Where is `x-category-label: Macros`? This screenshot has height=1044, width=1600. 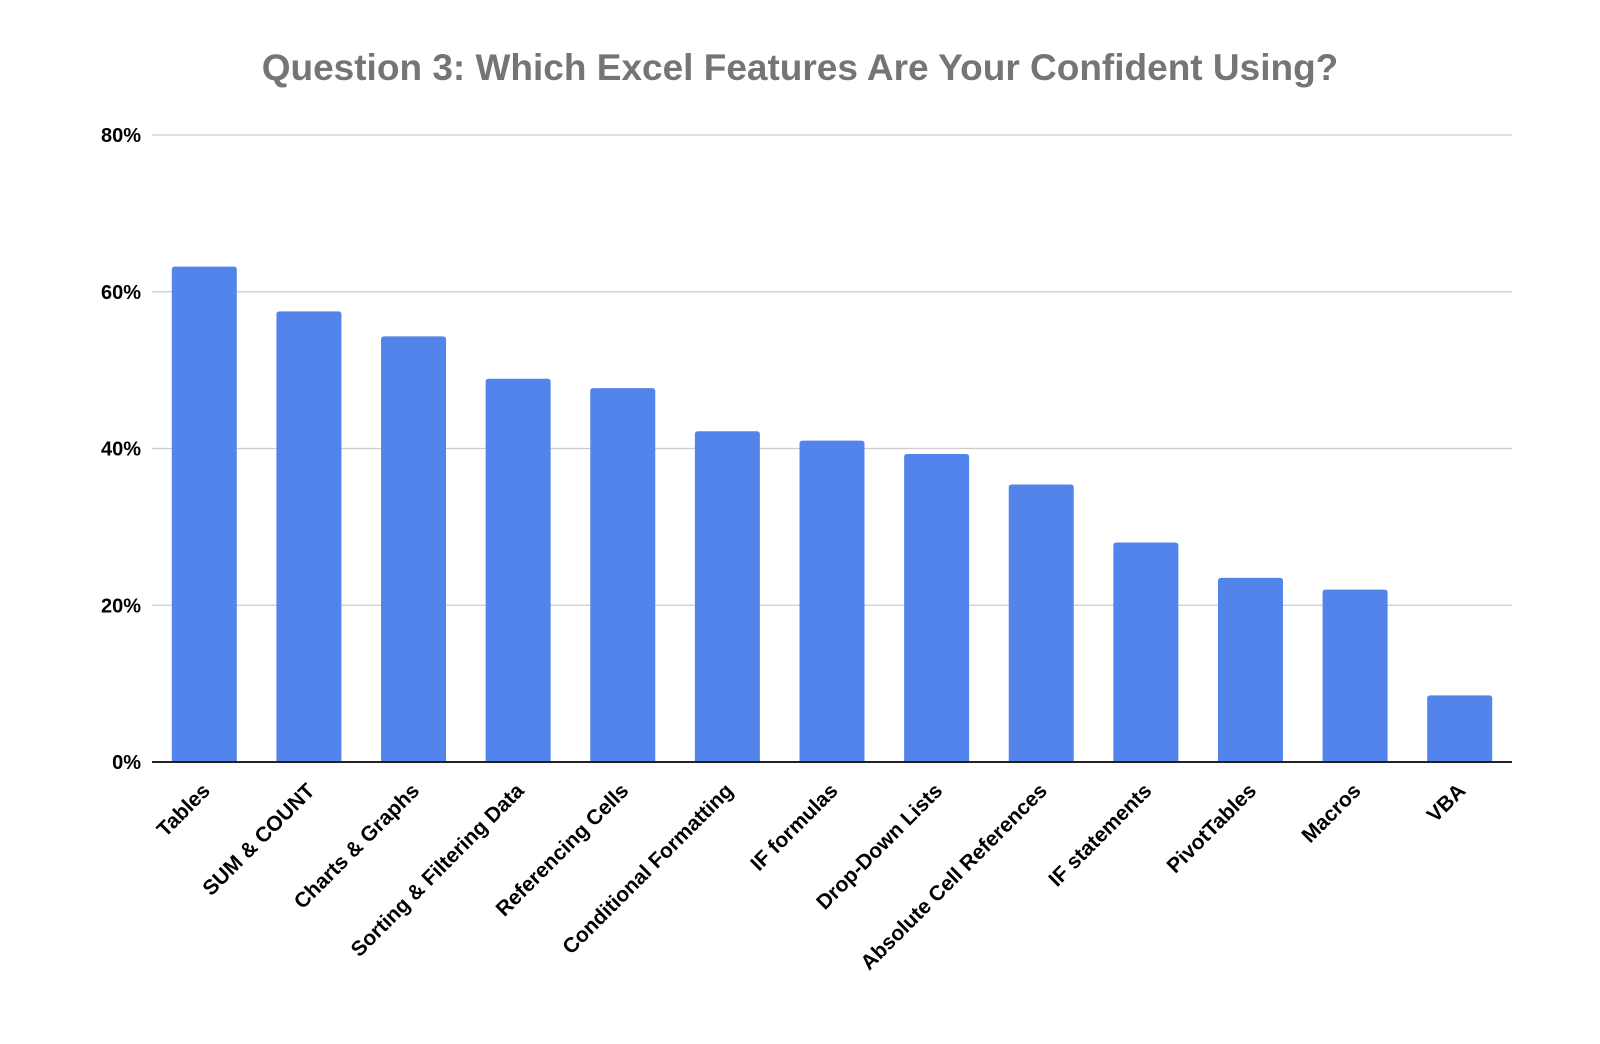
x-category-label: Macros is located at coordinates (1331, 813).